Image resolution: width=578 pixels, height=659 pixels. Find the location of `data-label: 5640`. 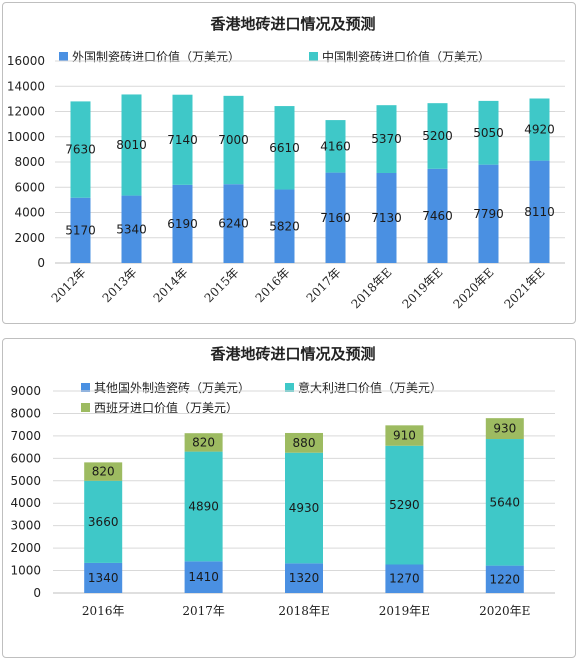

data-label: 5640 is located at coordinates (505, 502).